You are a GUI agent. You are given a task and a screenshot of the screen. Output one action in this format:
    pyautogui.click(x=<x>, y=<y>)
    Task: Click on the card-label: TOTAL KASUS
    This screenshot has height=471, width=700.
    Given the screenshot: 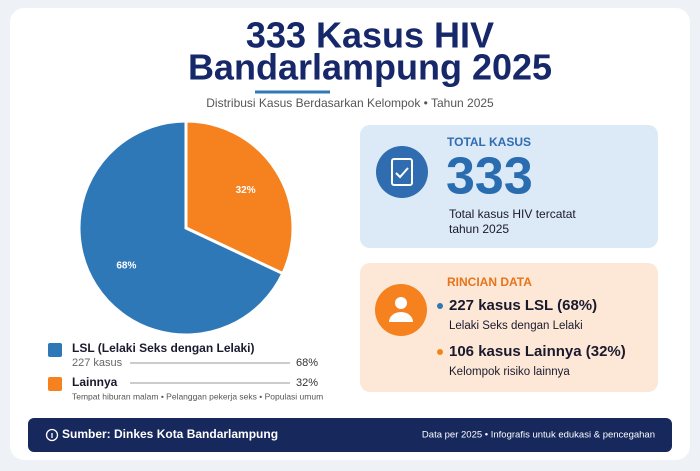 What is the action you would take?
    pyautogui.click(x=489, y=142)
    